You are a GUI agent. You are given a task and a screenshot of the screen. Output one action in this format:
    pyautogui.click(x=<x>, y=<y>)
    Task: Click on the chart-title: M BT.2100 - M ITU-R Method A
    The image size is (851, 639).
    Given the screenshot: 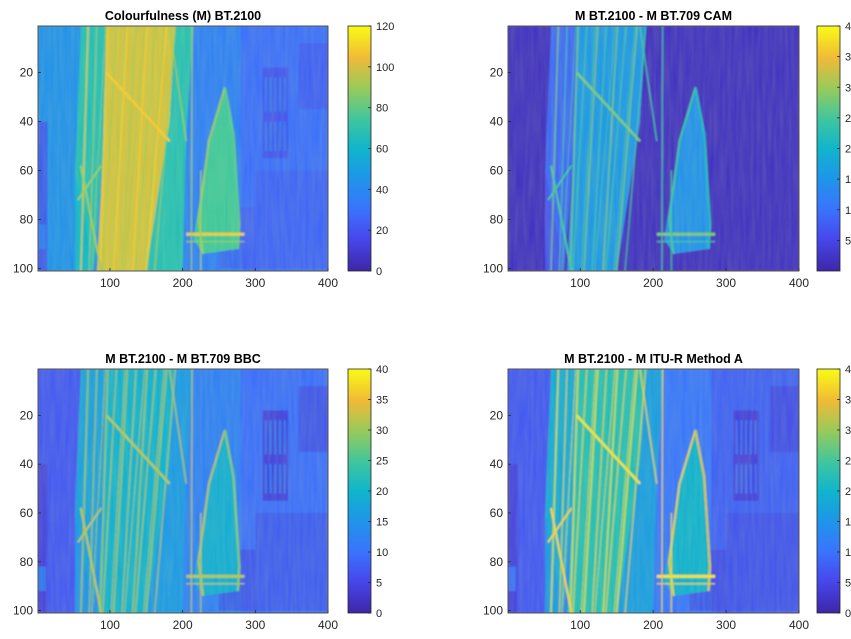 What is the action you would take?
    pyautogui.click(x=653, y=359)
    